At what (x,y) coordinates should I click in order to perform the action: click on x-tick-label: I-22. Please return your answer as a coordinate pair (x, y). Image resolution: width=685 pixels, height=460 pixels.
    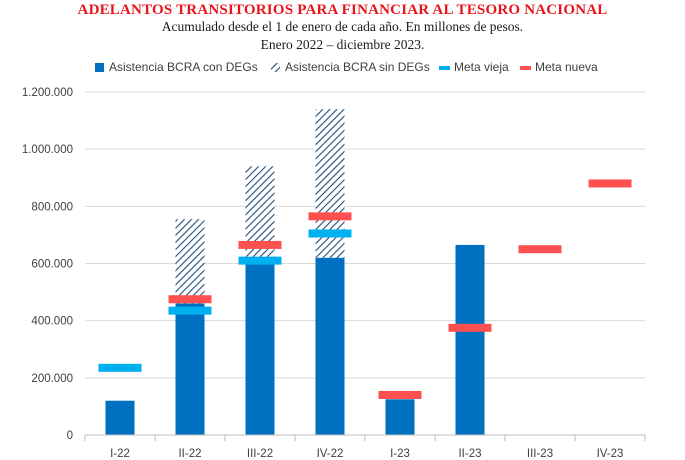
    Looking at the image, I should click on (120, 454).